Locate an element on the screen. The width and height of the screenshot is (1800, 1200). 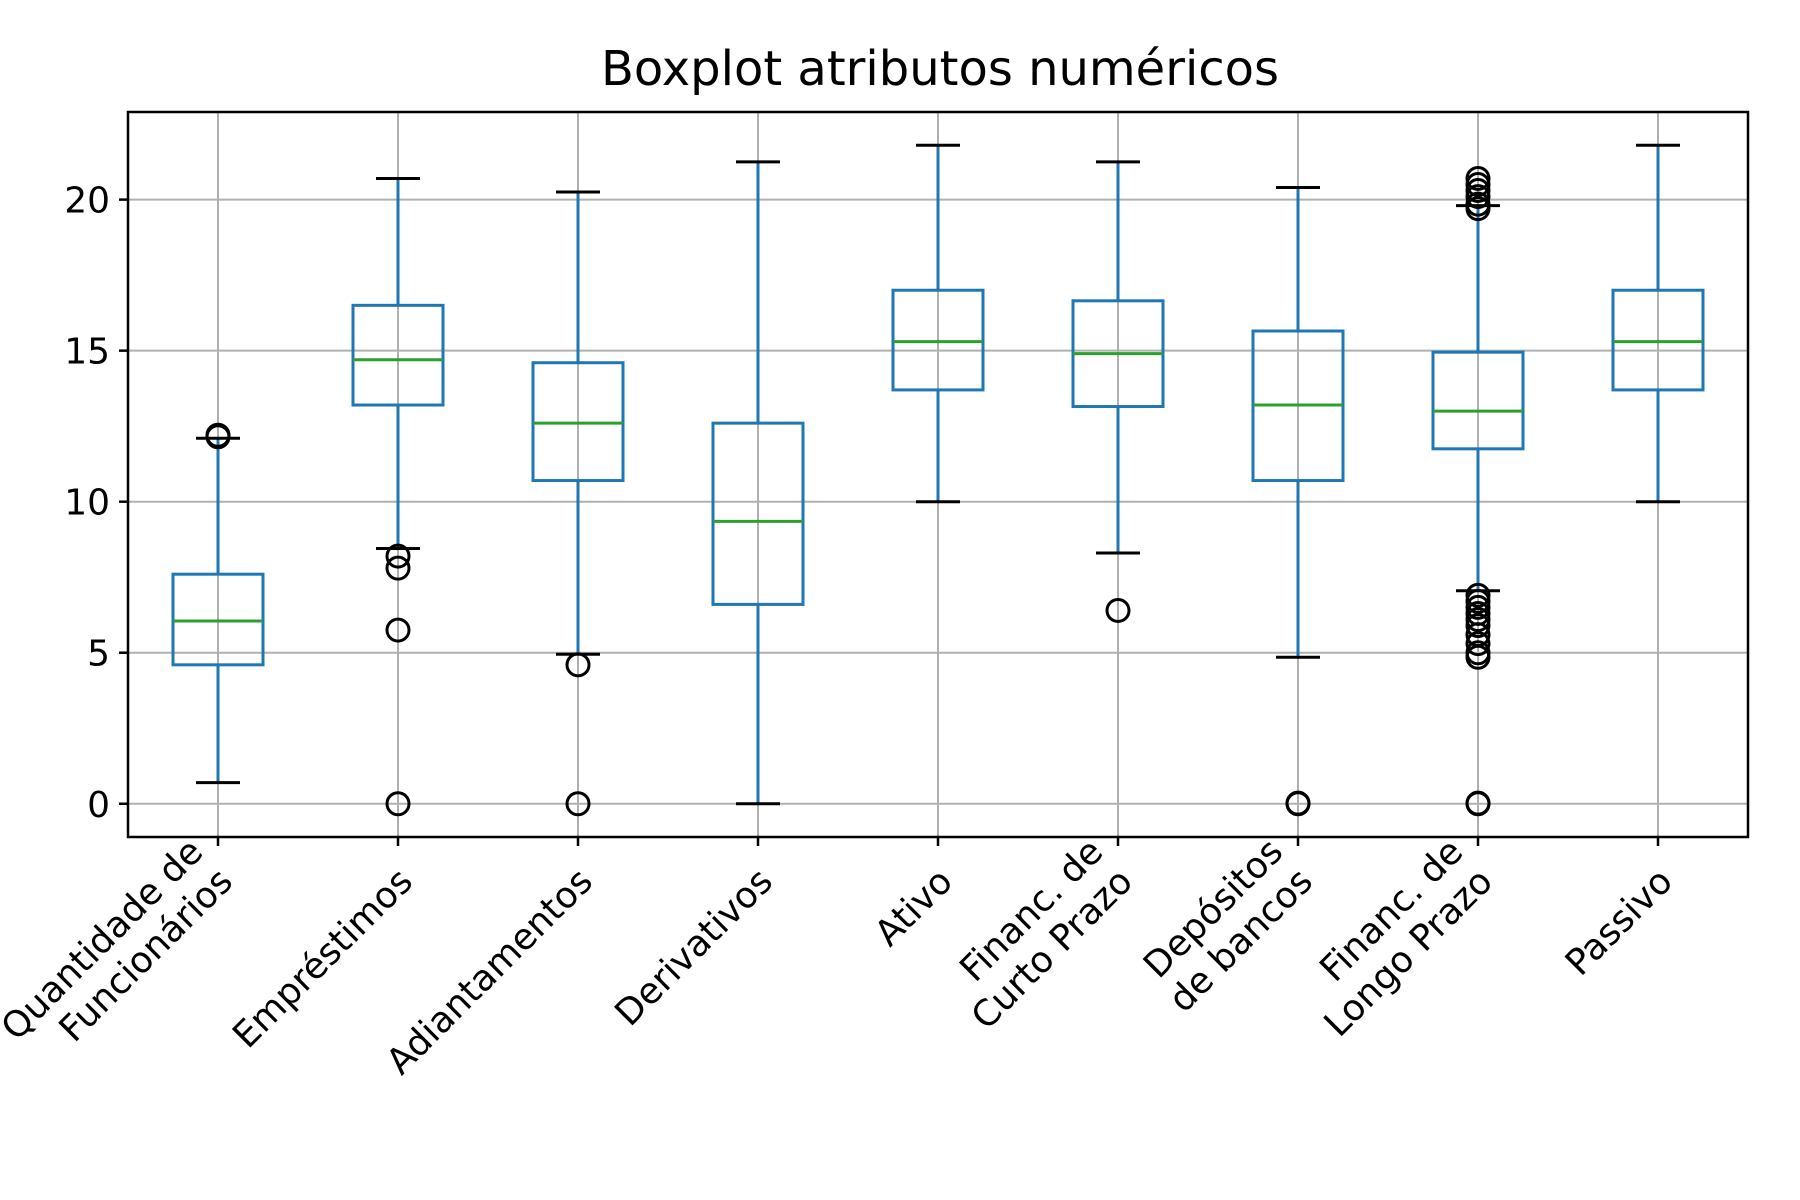
x-tick-label-line: Derivativos is located at coordinates (693, 947).